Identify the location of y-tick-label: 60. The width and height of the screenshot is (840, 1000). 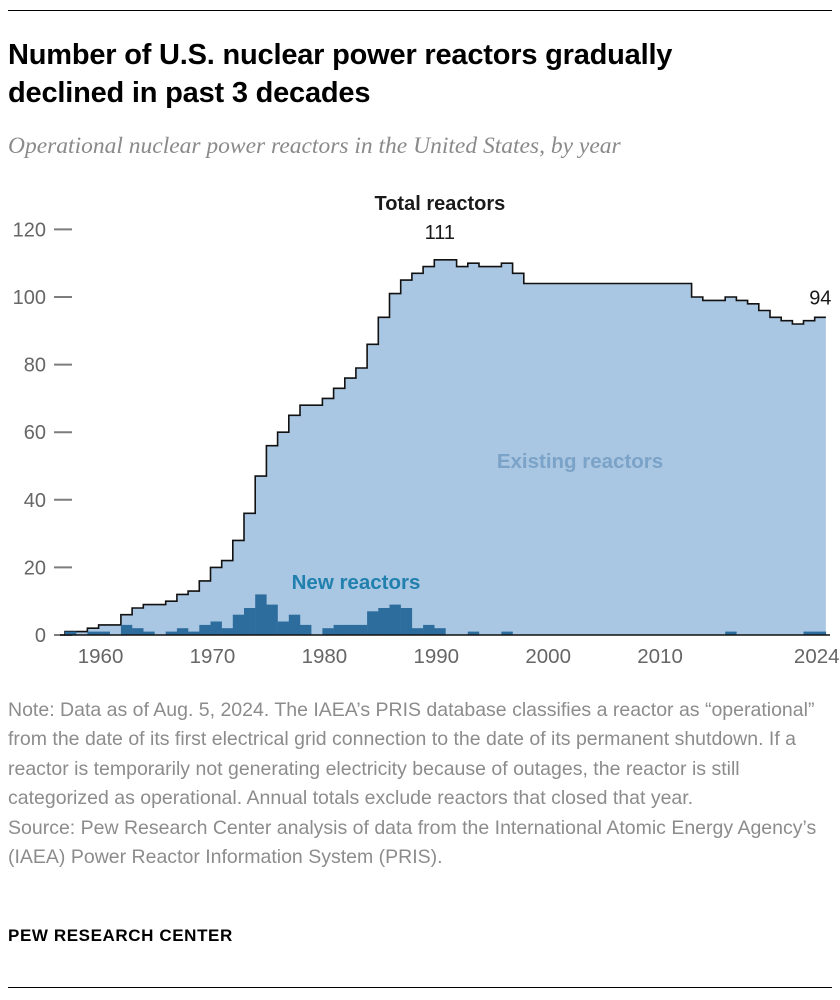
(35, 433).